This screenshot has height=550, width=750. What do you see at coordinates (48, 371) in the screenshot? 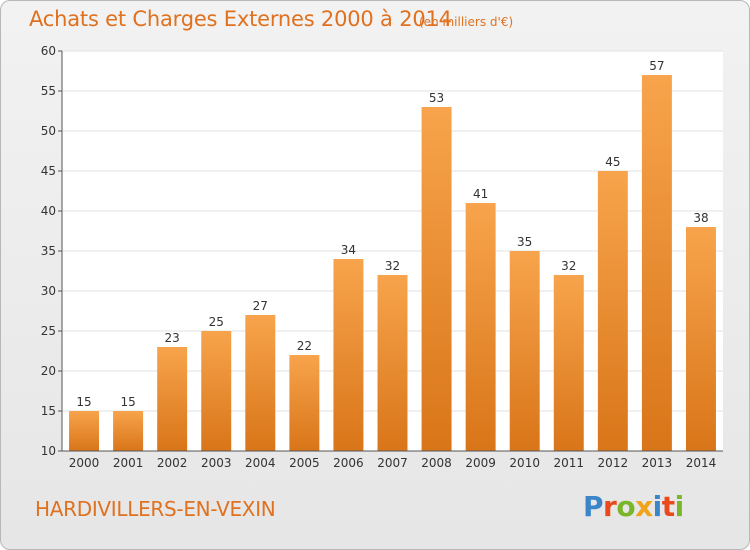
I see `y-tick-label: 20` at bounding box center [48, 371].